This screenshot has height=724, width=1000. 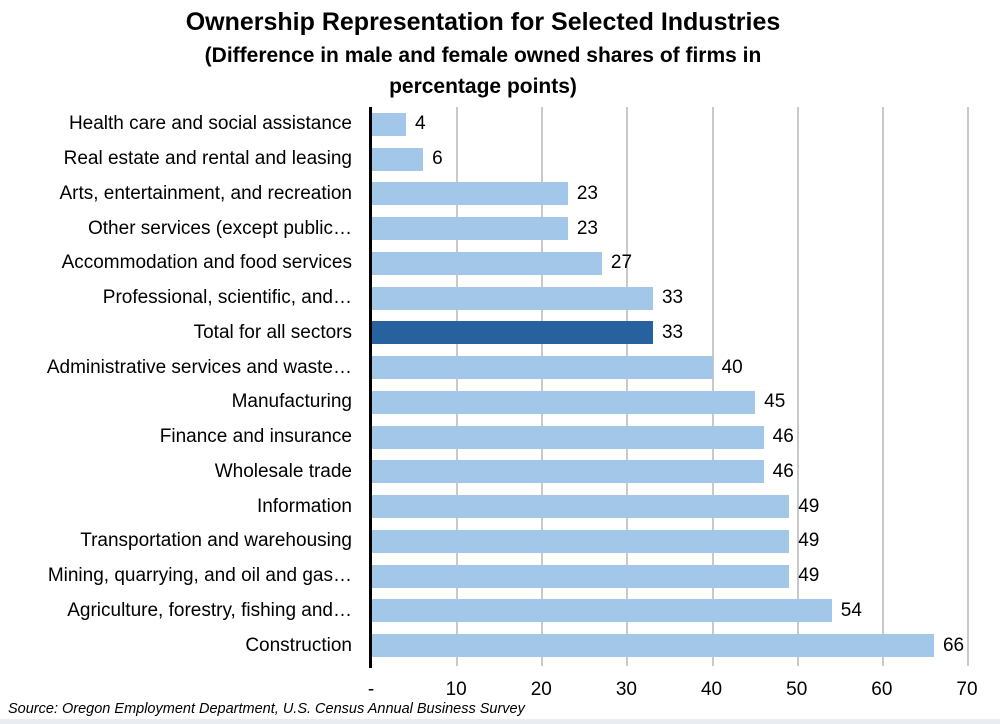 I want to click on category-label: Finance and insurance, so click(x=255, y=437).